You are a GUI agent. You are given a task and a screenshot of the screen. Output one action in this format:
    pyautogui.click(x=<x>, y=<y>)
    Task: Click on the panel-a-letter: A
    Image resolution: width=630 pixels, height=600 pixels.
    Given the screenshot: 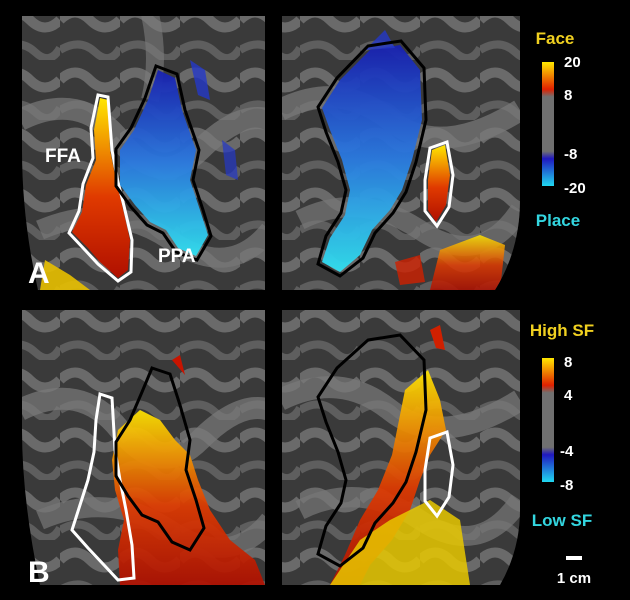 What is the action you would take?
    pyautogui.click(x=39, y=273)
    